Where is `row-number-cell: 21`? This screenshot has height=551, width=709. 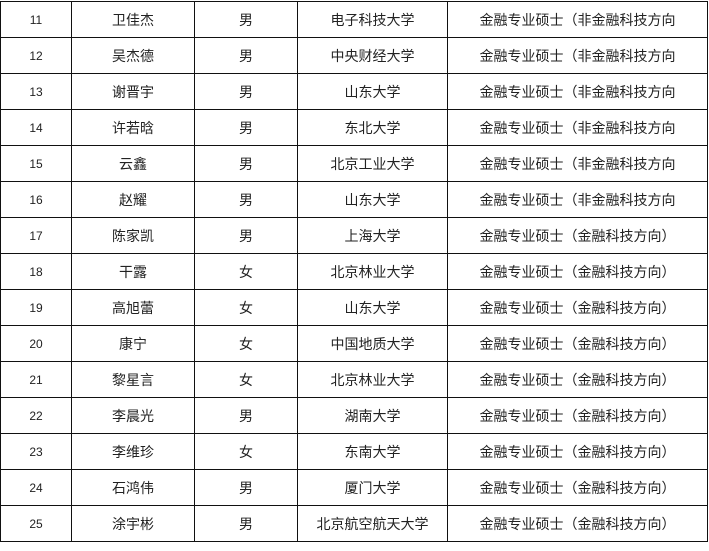 row-number-cell: 21 is located at coordinates (36, 379).